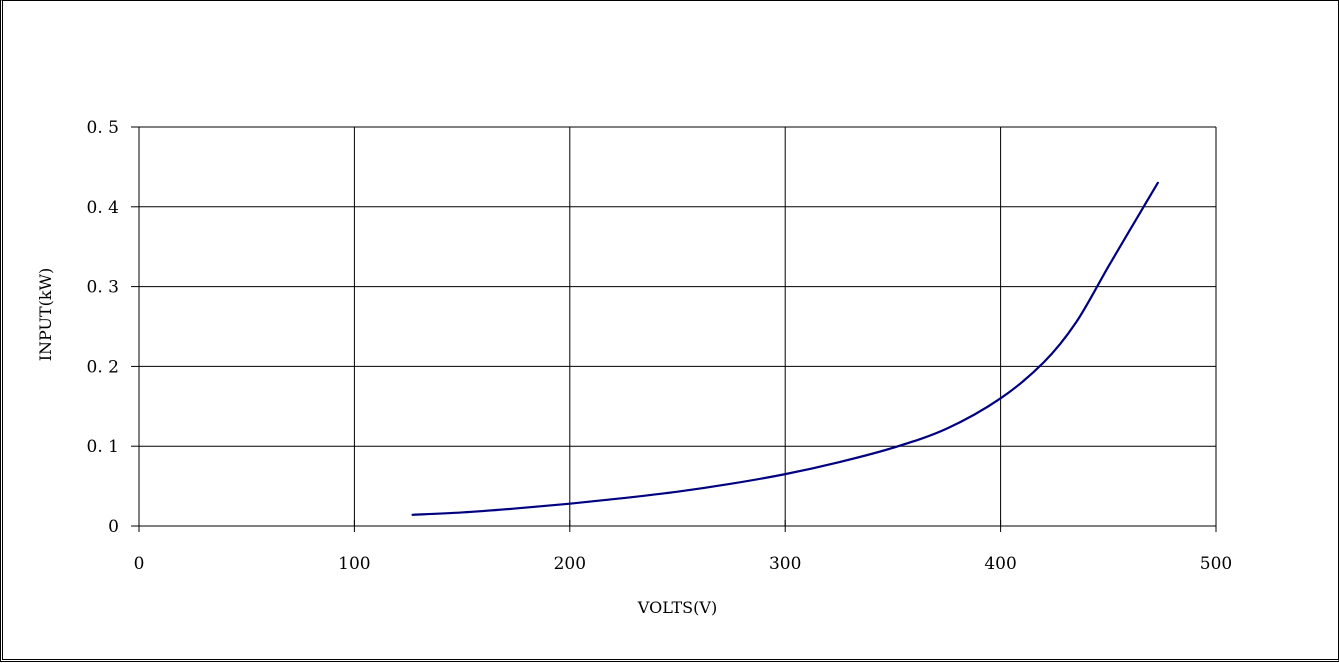 This screenshot has height=663, width=1339. Describe the element at coordinates (354, 564) in the screenshot. I see `x-tick-label: 100` at that location.